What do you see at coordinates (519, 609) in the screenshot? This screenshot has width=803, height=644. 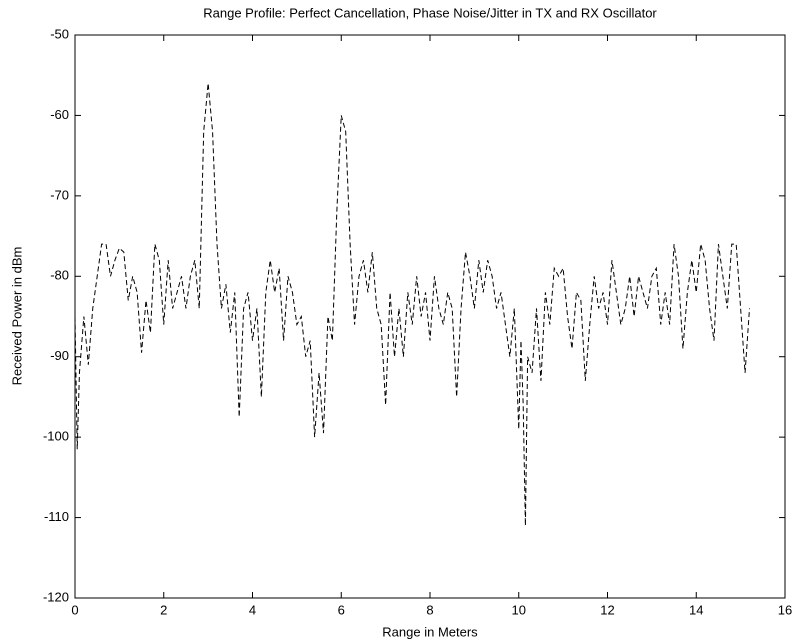 I see `x-tick-label: 10` at bounding box center [519, 609].